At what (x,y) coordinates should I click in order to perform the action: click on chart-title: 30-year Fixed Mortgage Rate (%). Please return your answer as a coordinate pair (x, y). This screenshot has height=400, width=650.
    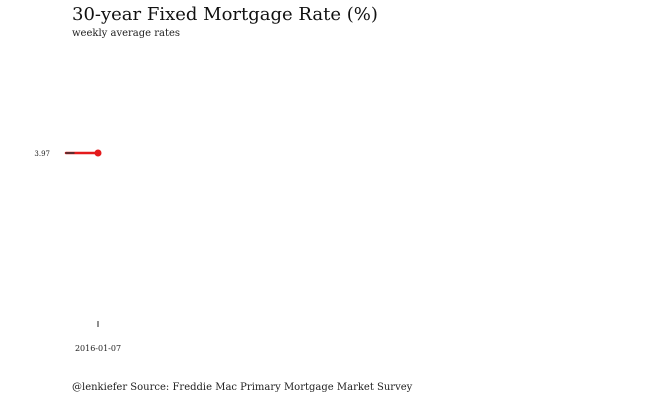
    Looking at the image, I should click on (225, 14).